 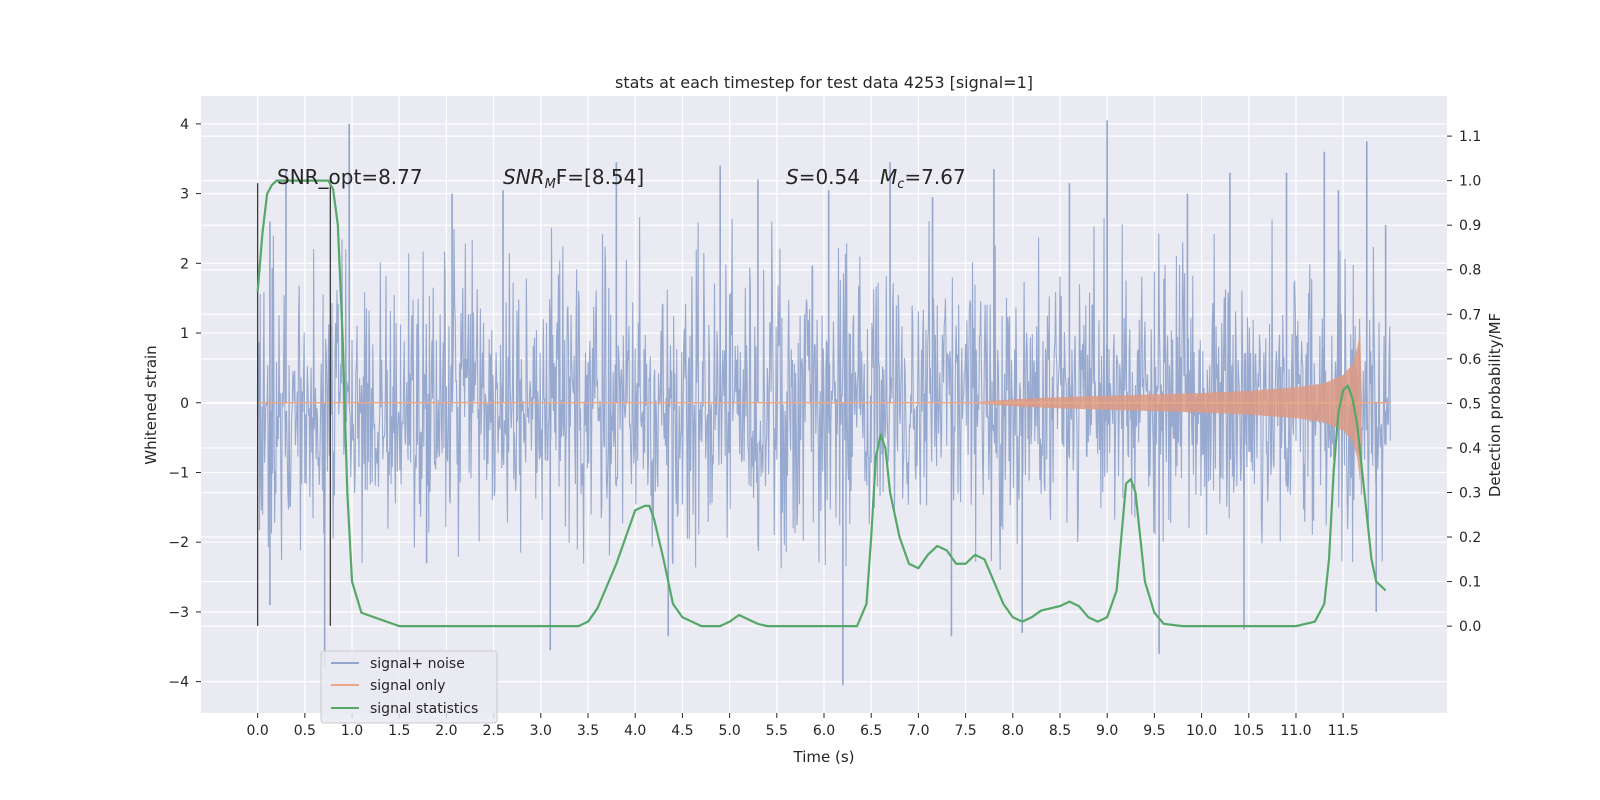 I want to click on signal-only-envelope, so click(x=810, y=408).